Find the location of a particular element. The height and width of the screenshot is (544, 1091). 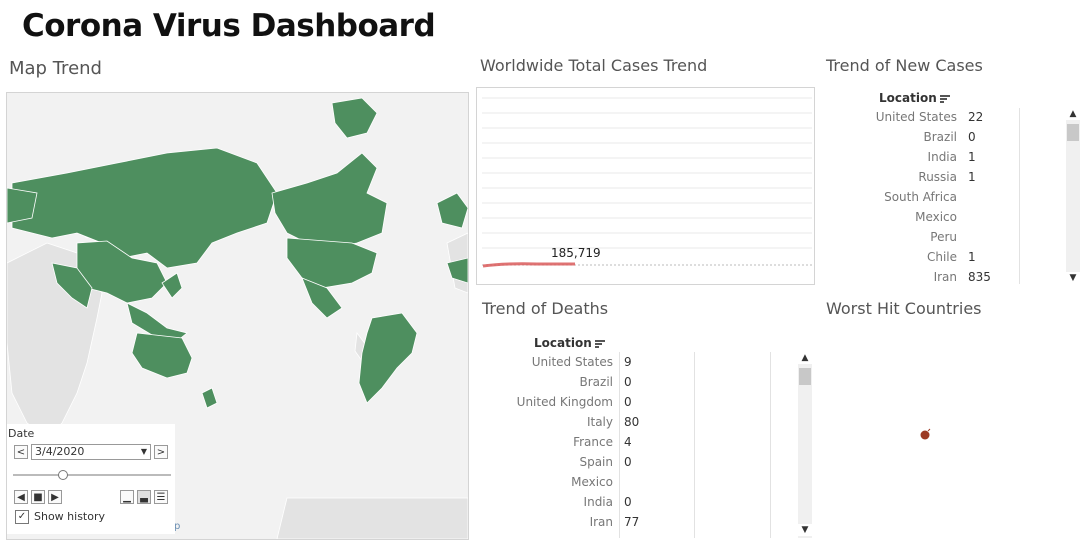

table-row: Spain 0 is located at coordinates (635, 462).